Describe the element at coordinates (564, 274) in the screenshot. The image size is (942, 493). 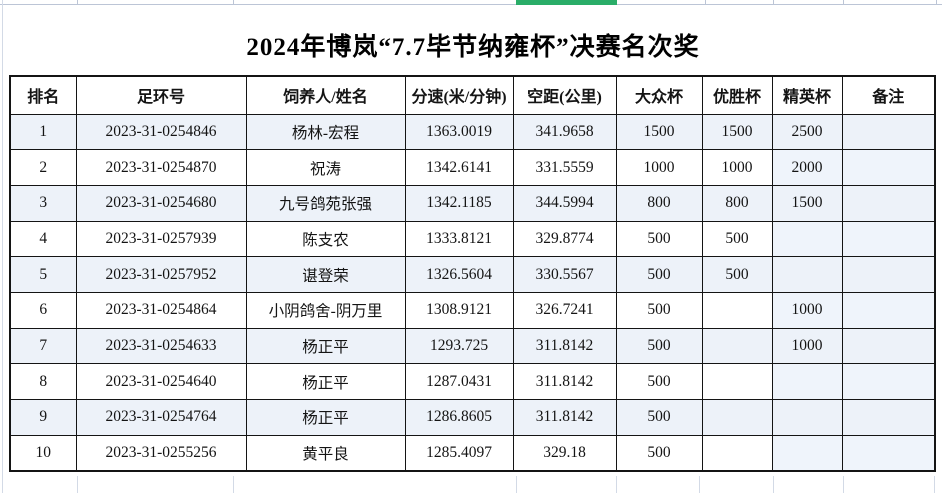
I see `table-cell: 330.5567` at that location.